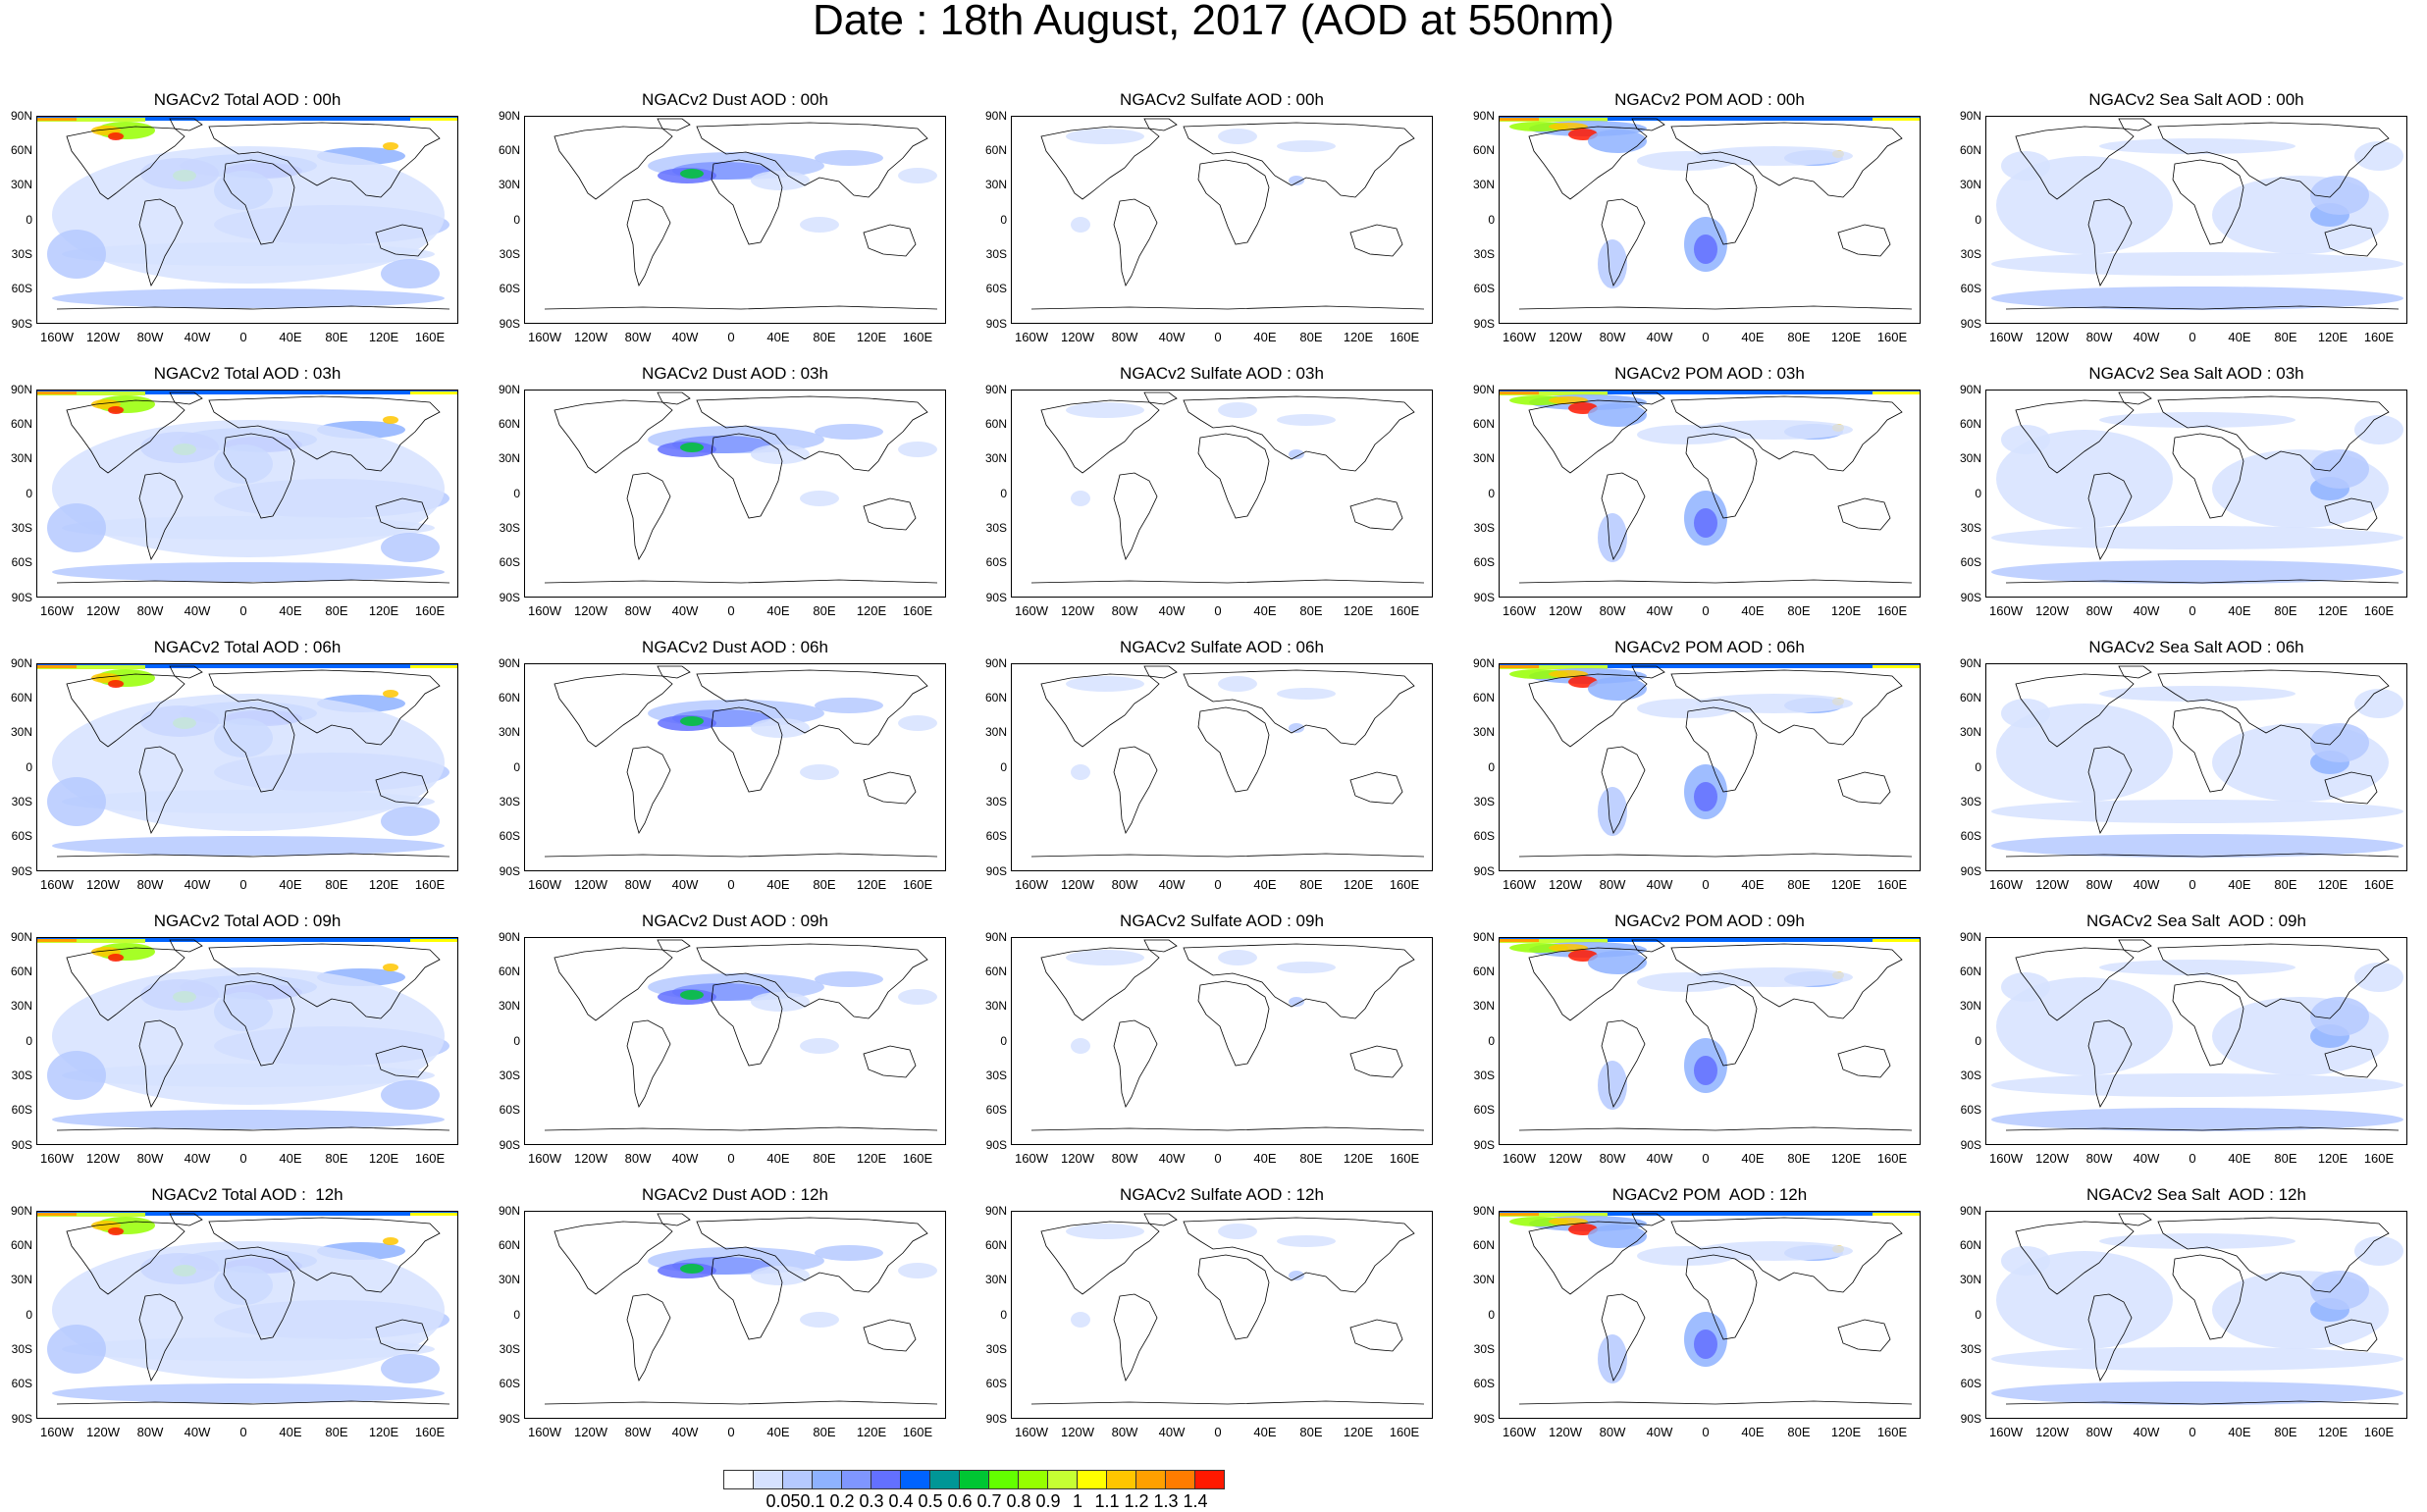 The height and width of the screenshot is (1512, 2427). What do you see at coordinates (2196, 373) in the screenshot?
I see `panel-title: NGACv2 Sea Salt AOD : 03h` at bounding box center [2196, 373].